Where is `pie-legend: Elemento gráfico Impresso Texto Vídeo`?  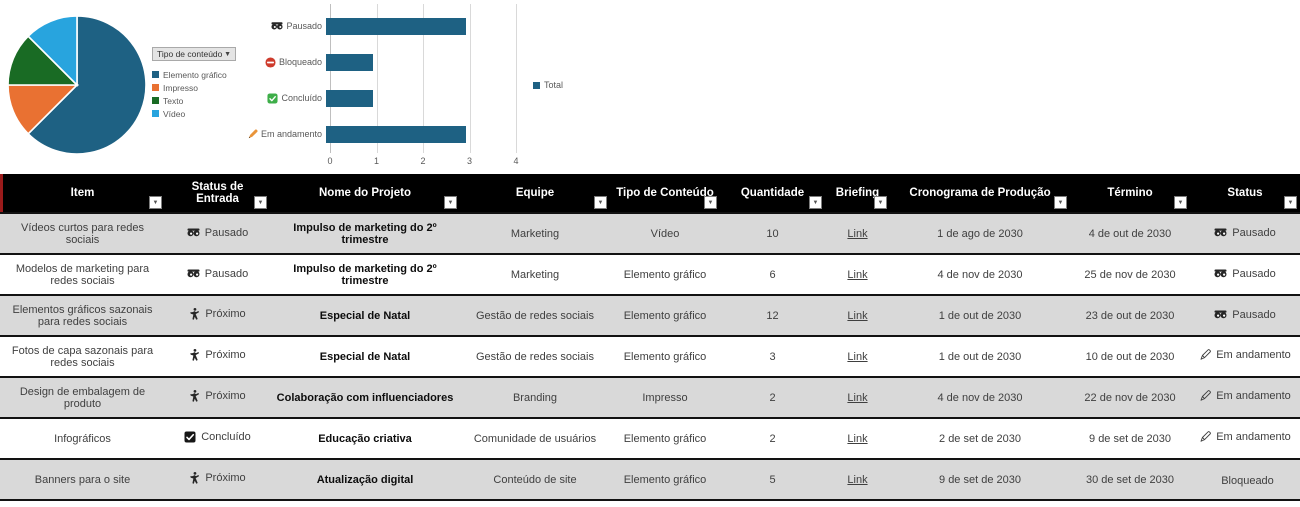
pie-legend: Elemento gráfico Impresso Texto Vídeo is located at coordinates (208, 94).